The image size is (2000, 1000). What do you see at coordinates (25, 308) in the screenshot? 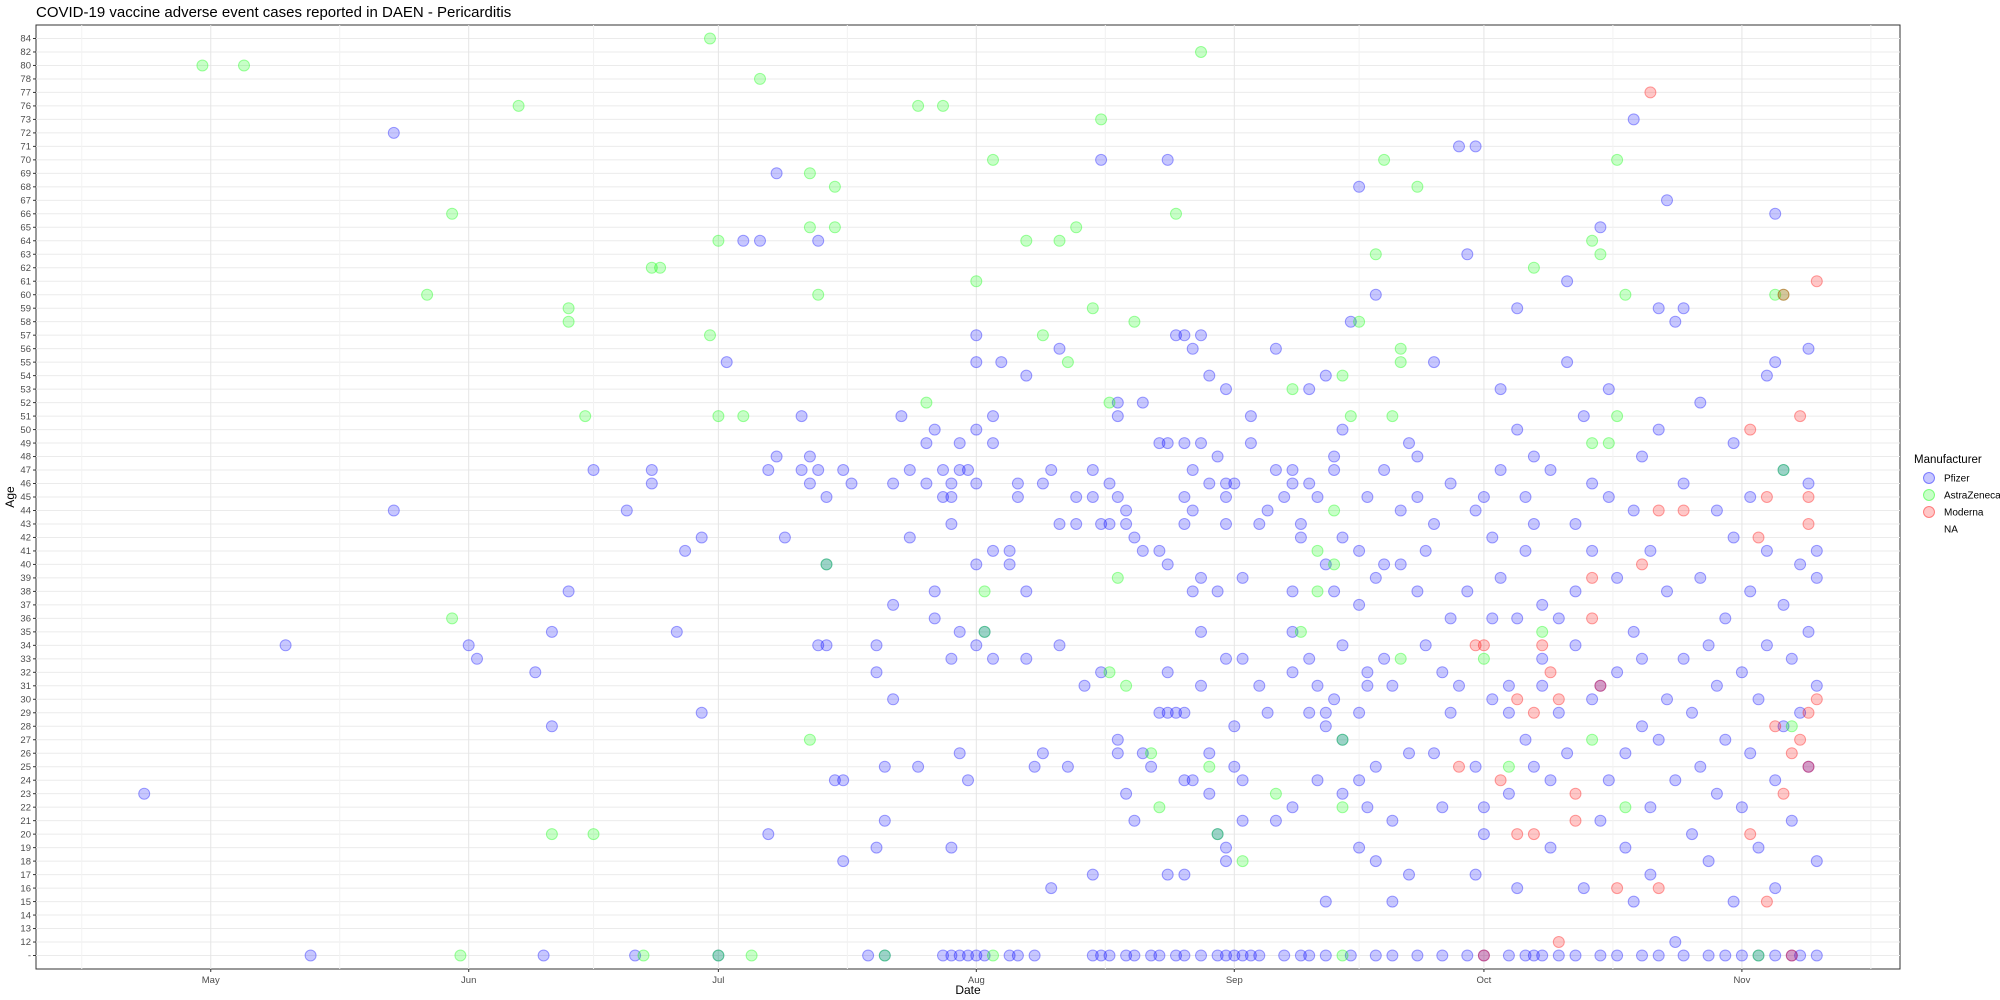
I see `y-tick-label: 59` at bounding box center [25, 308].